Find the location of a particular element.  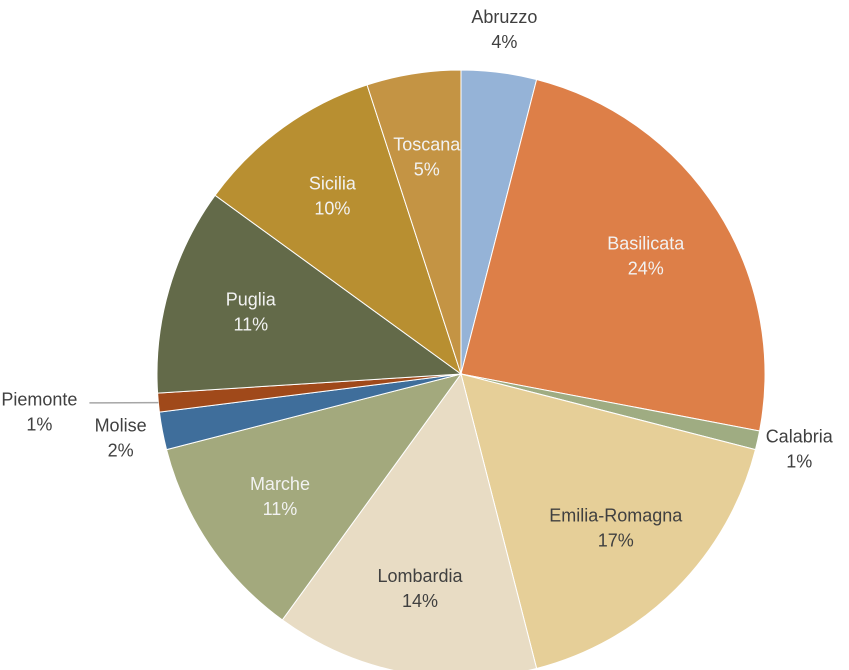

data-label-name: Lombardia is located at coordinates (420, 576).